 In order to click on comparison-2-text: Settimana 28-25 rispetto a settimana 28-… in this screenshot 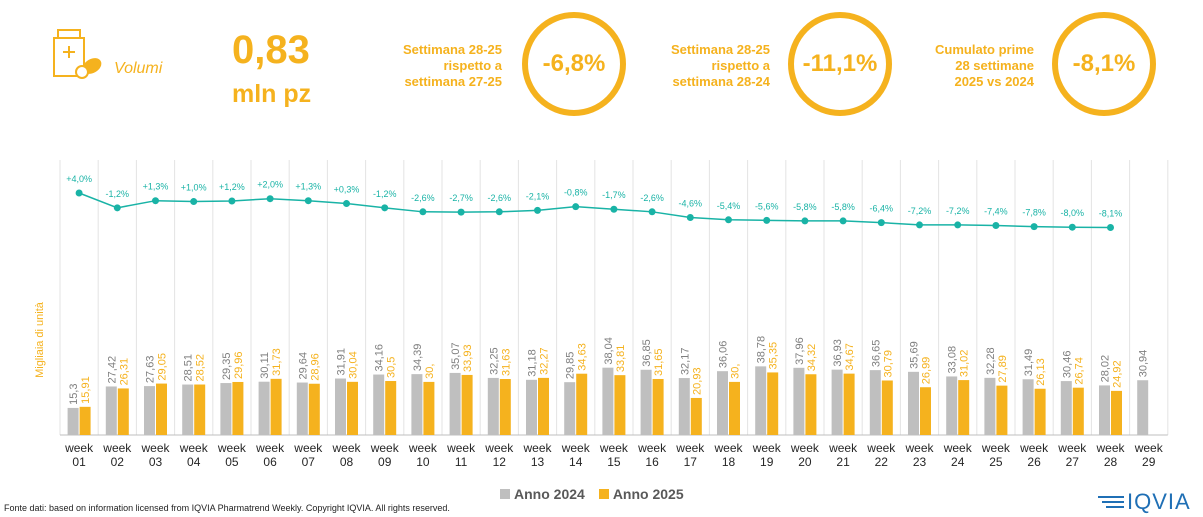, I will do `click(720, 65)`.